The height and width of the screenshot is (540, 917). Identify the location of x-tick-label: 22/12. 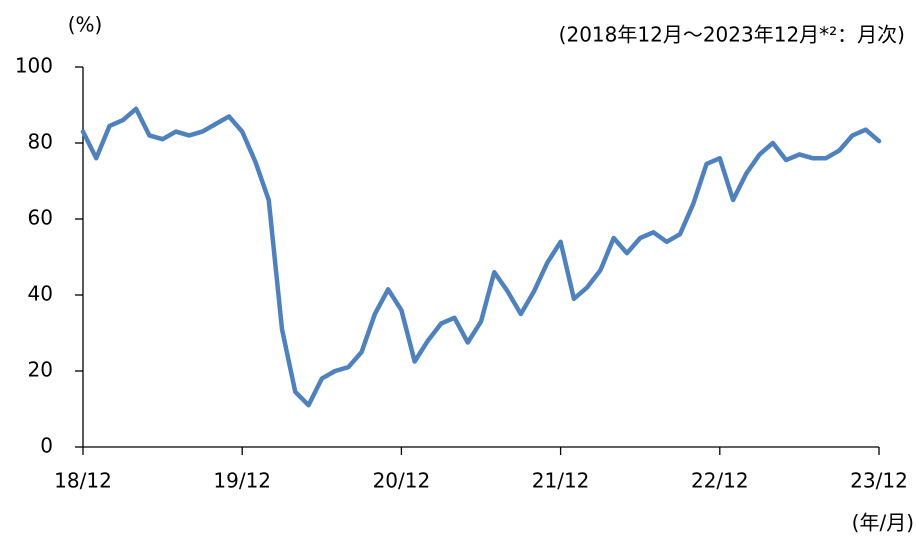
(720, 481).